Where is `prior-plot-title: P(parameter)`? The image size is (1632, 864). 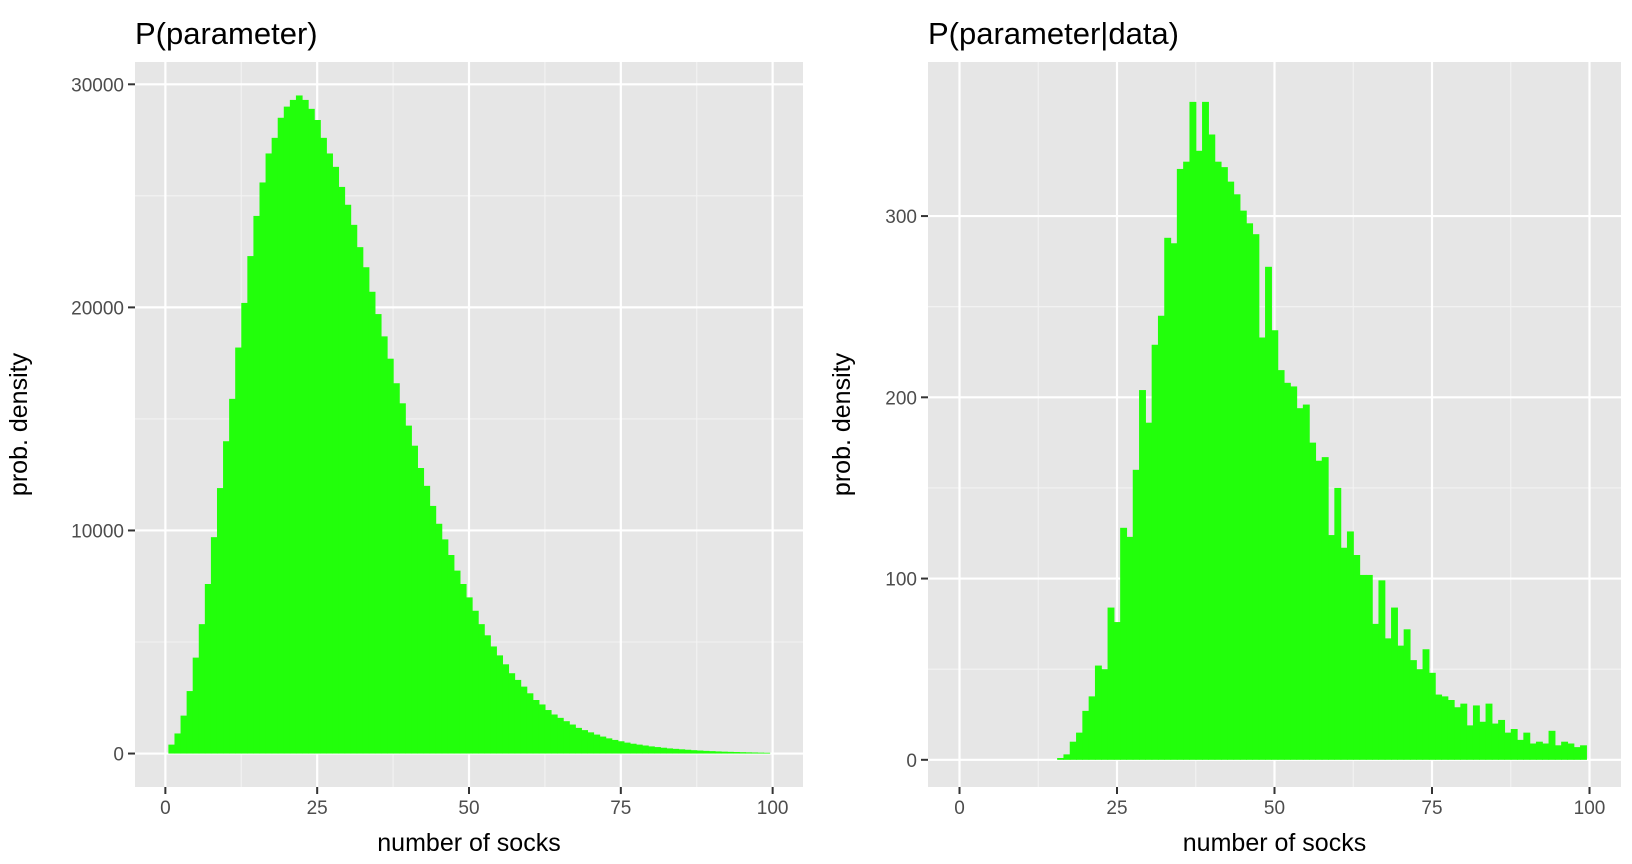 prior-plot-title: P(parameter) is located at coordinates (226, 33).